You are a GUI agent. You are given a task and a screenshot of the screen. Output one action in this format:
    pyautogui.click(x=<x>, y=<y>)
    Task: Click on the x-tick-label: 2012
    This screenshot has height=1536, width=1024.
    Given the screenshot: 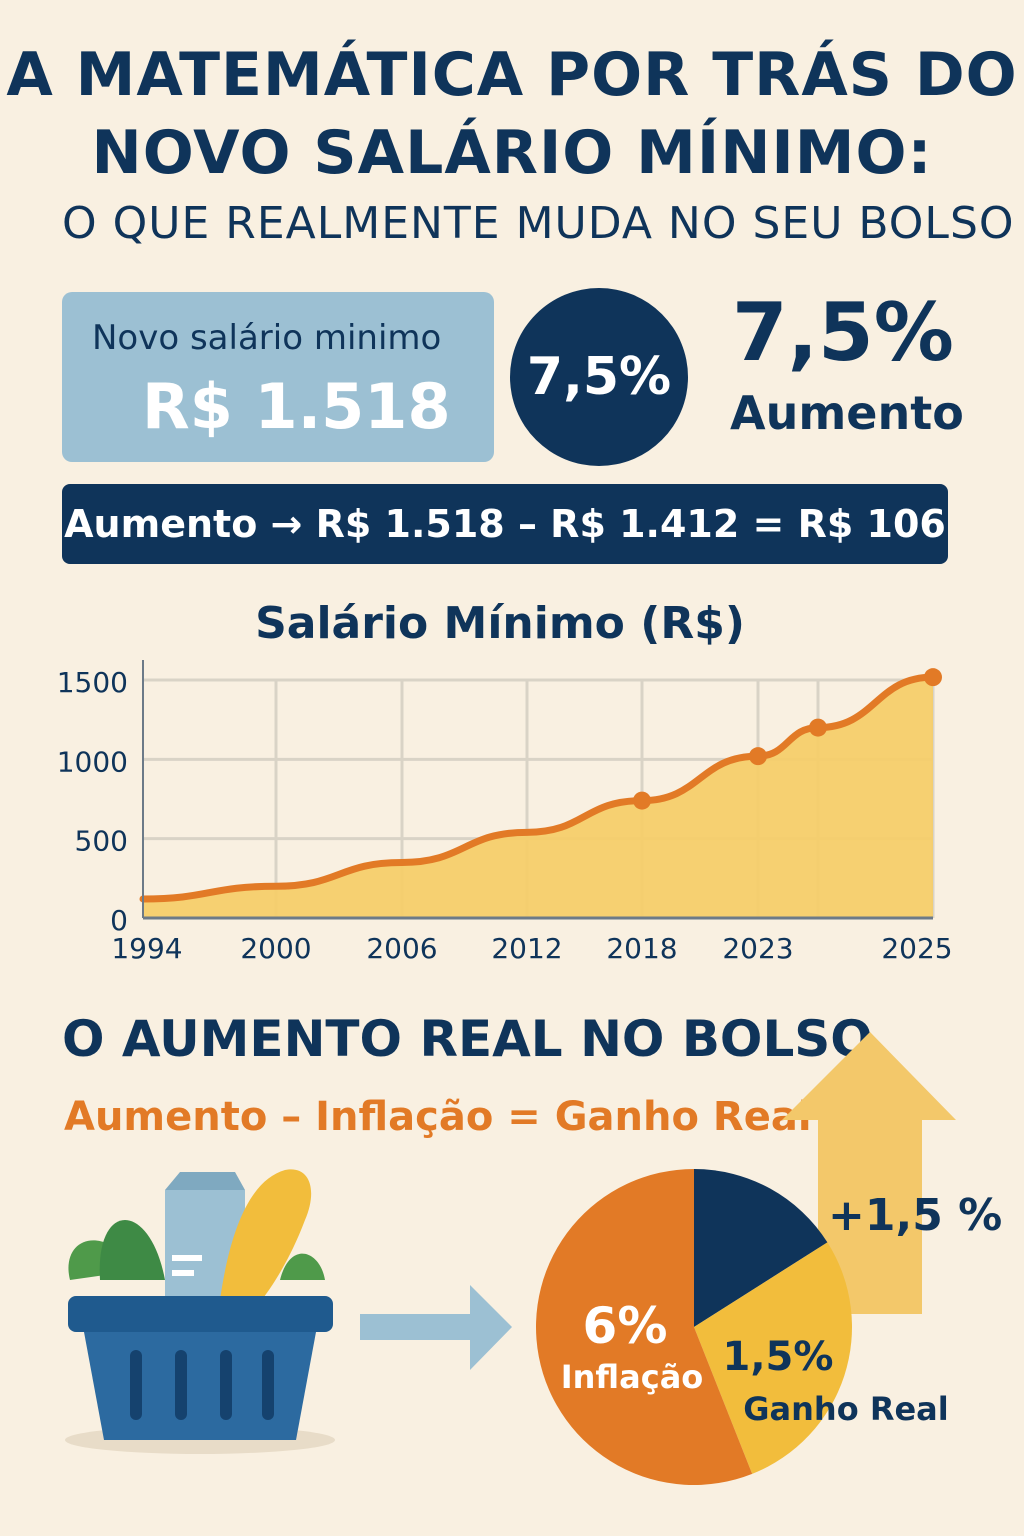 What is the action you would take?
    pyautogui.click(x=526, y=948)
    